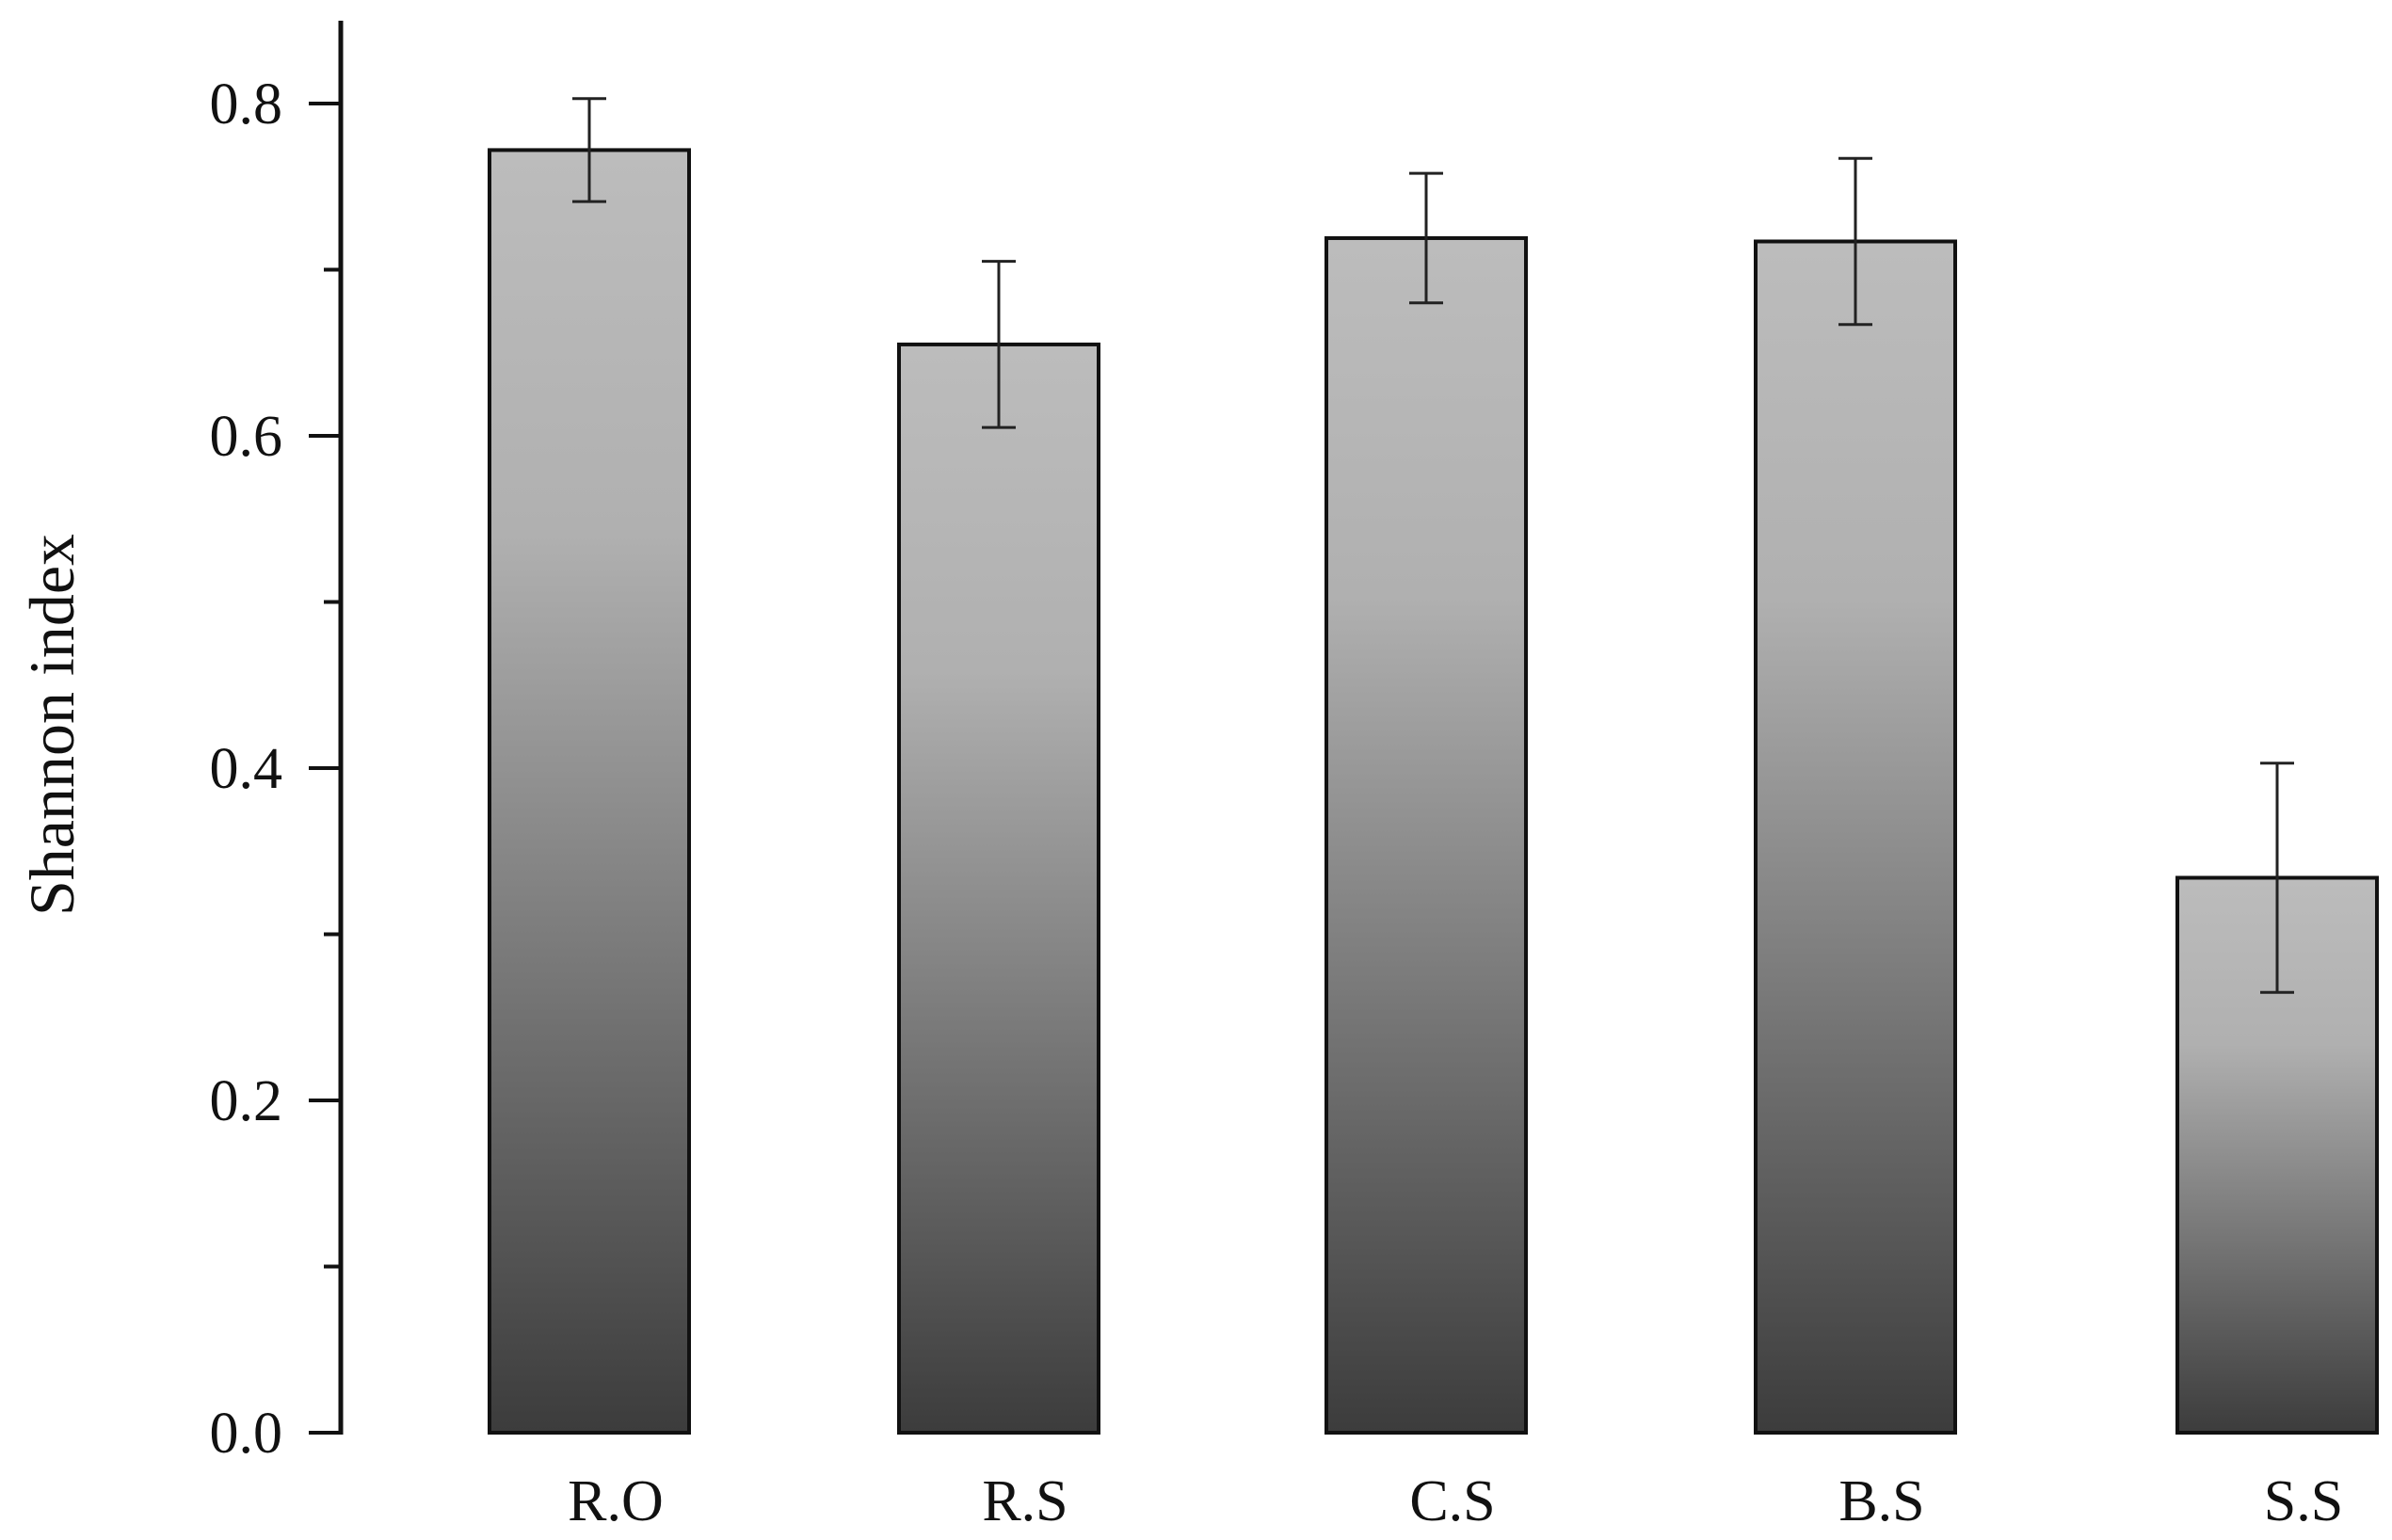 The image size is (2392, 1540). I want to click on x-axis-labels: R.O R.S C.S B.S S.S, so click(1456, 1501).